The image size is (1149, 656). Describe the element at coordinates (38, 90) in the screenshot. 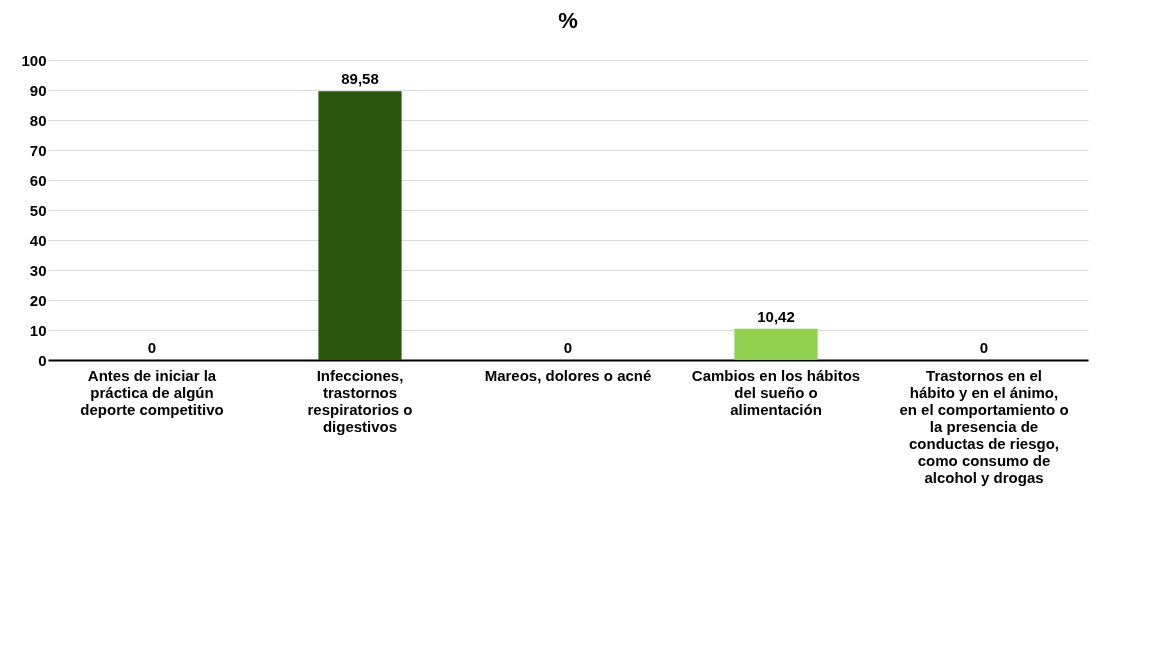

I see `y-tick-label: 90` at that location.